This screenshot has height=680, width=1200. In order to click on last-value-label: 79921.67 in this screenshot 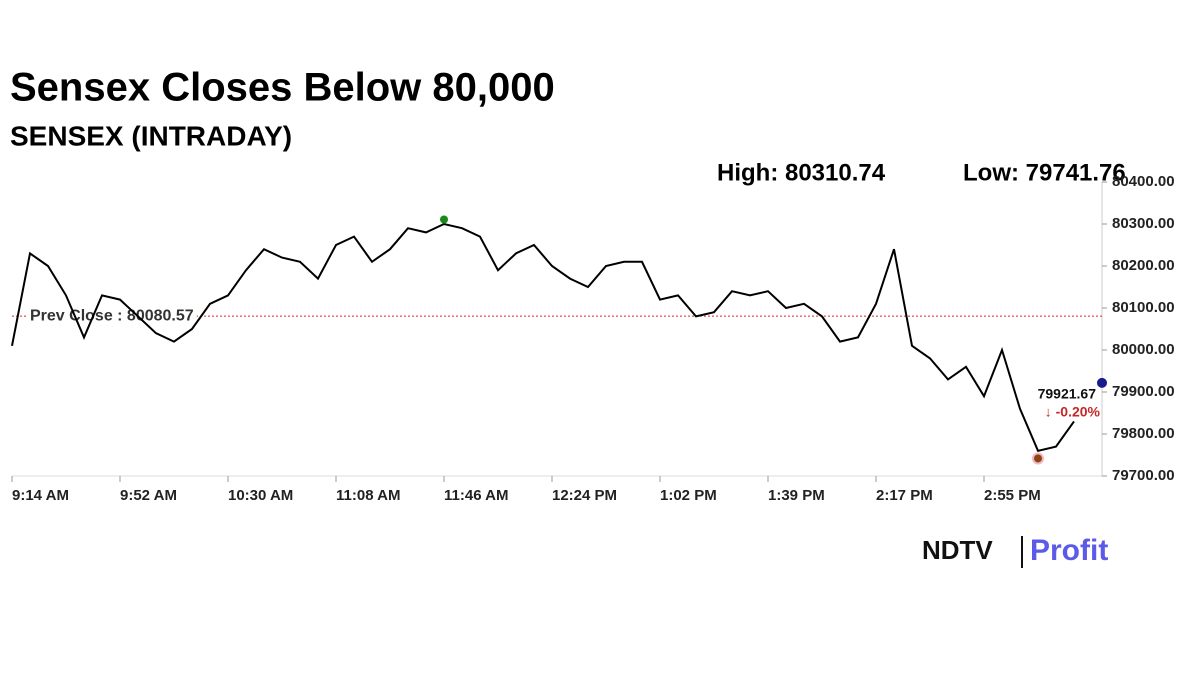, I will do `click(1067, 394)`.